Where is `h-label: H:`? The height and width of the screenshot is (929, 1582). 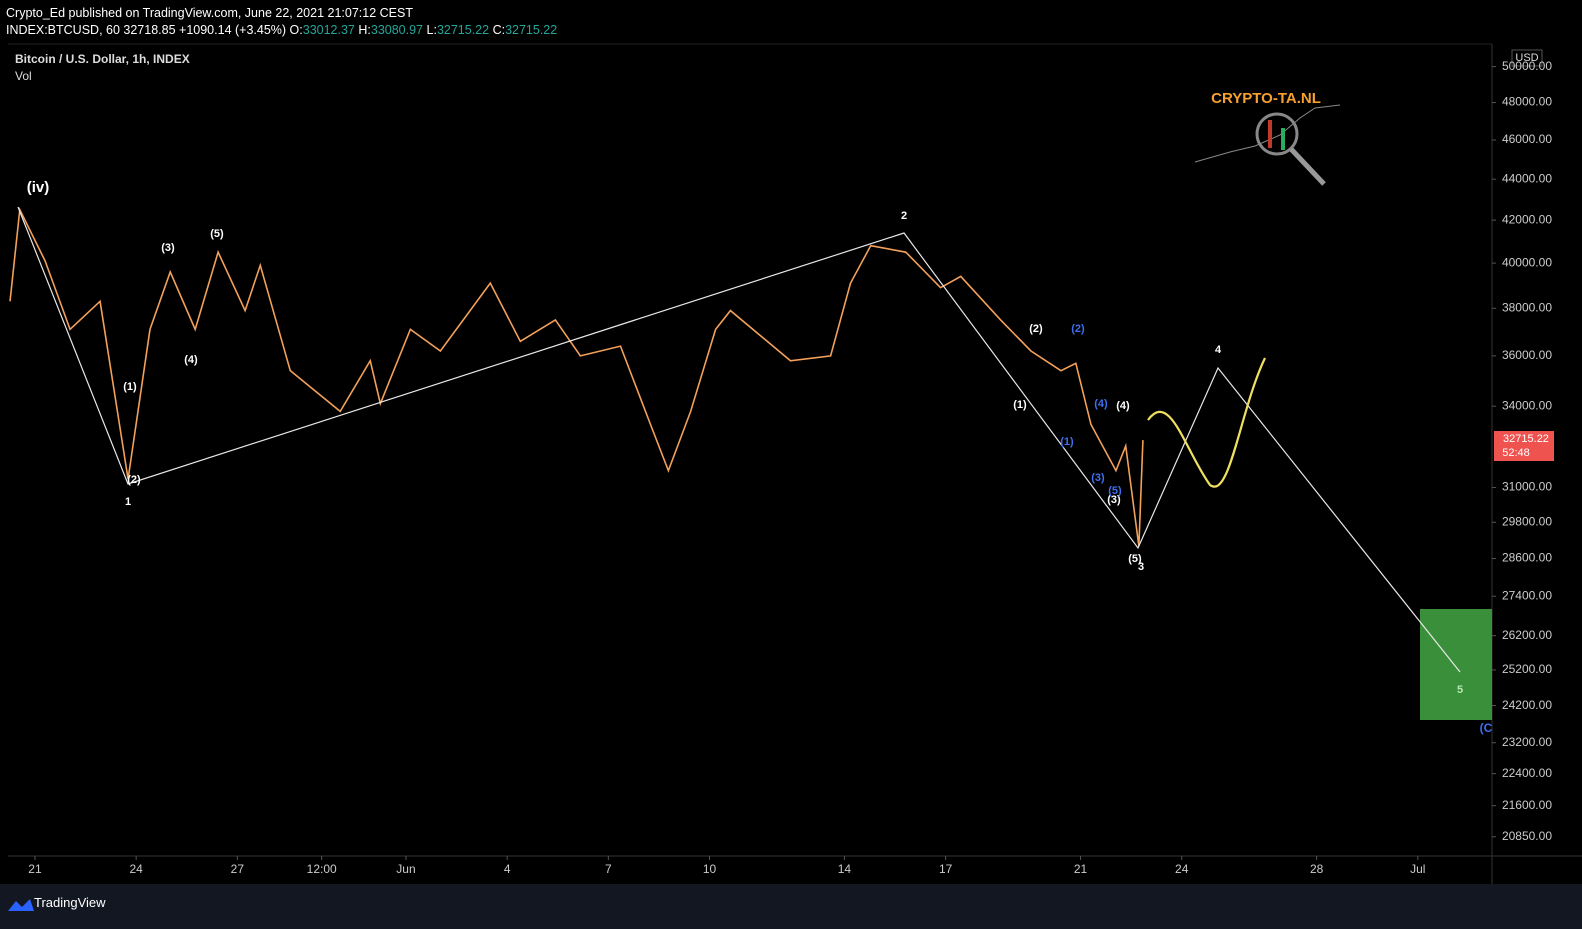
h-label: H: is located at coordinates (364, 30).